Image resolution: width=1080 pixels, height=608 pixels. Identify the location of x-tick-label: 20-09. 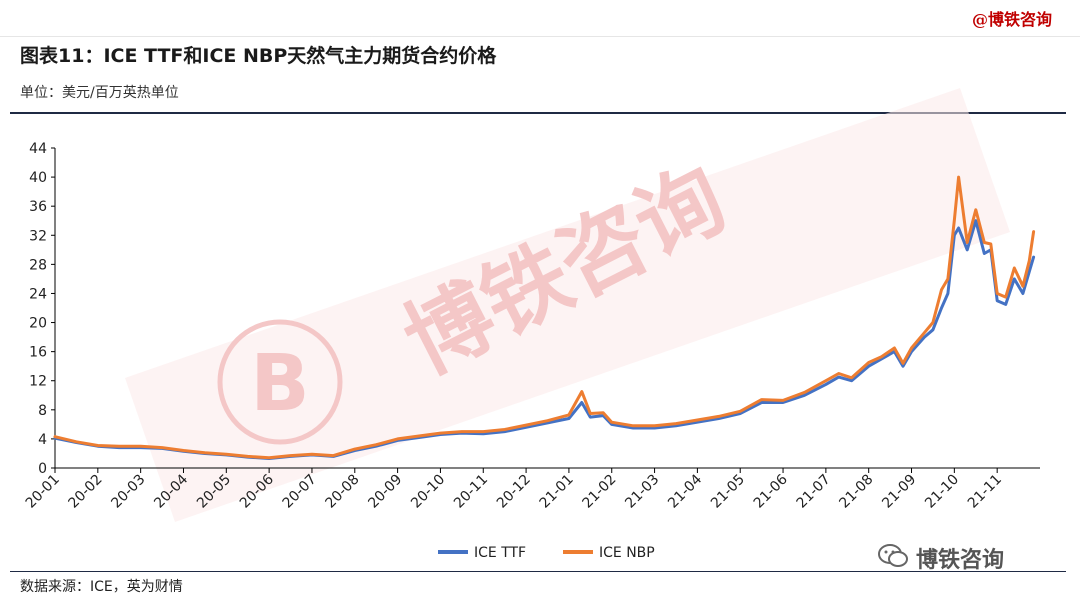
(385, 492).